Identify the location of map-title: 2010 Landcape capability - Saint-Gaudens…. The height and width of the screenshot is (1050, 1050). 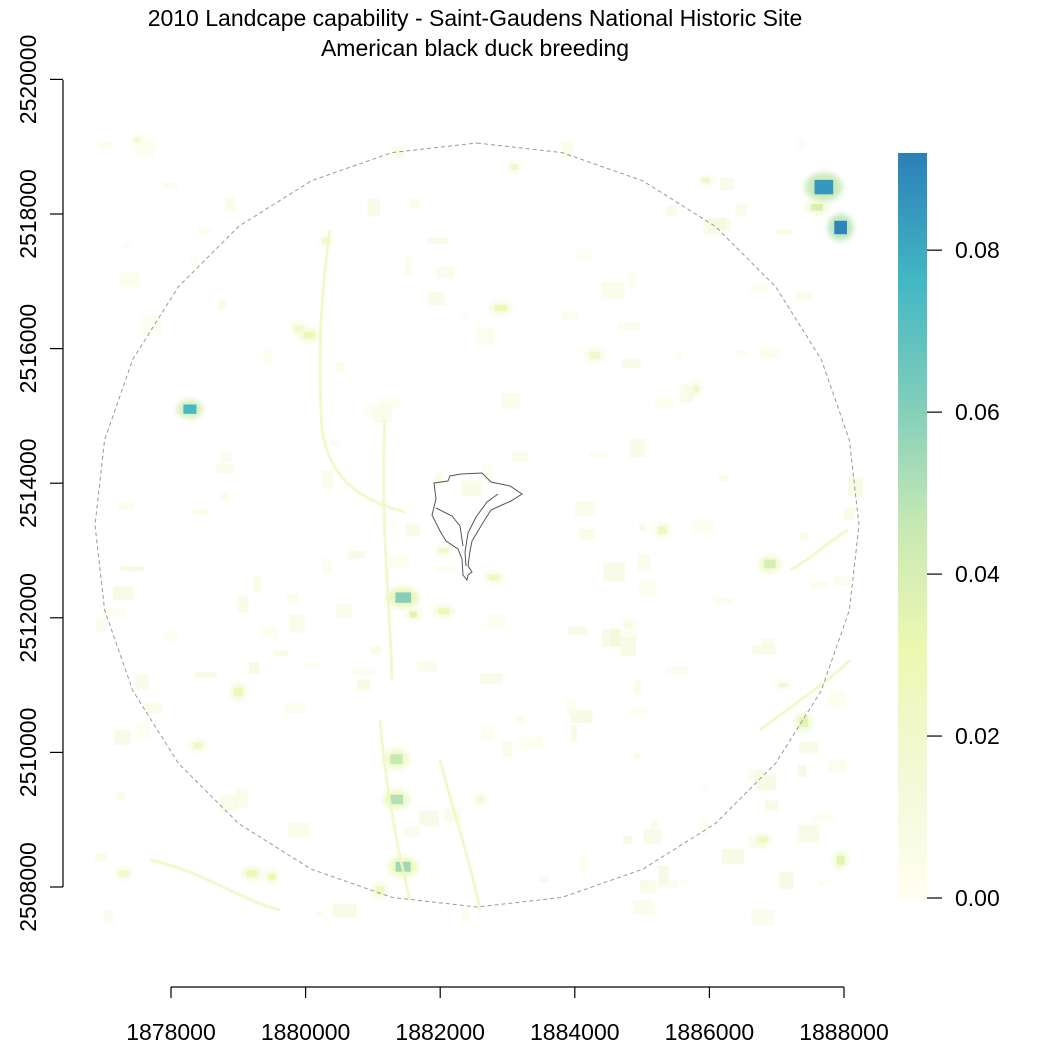
(475, 18).